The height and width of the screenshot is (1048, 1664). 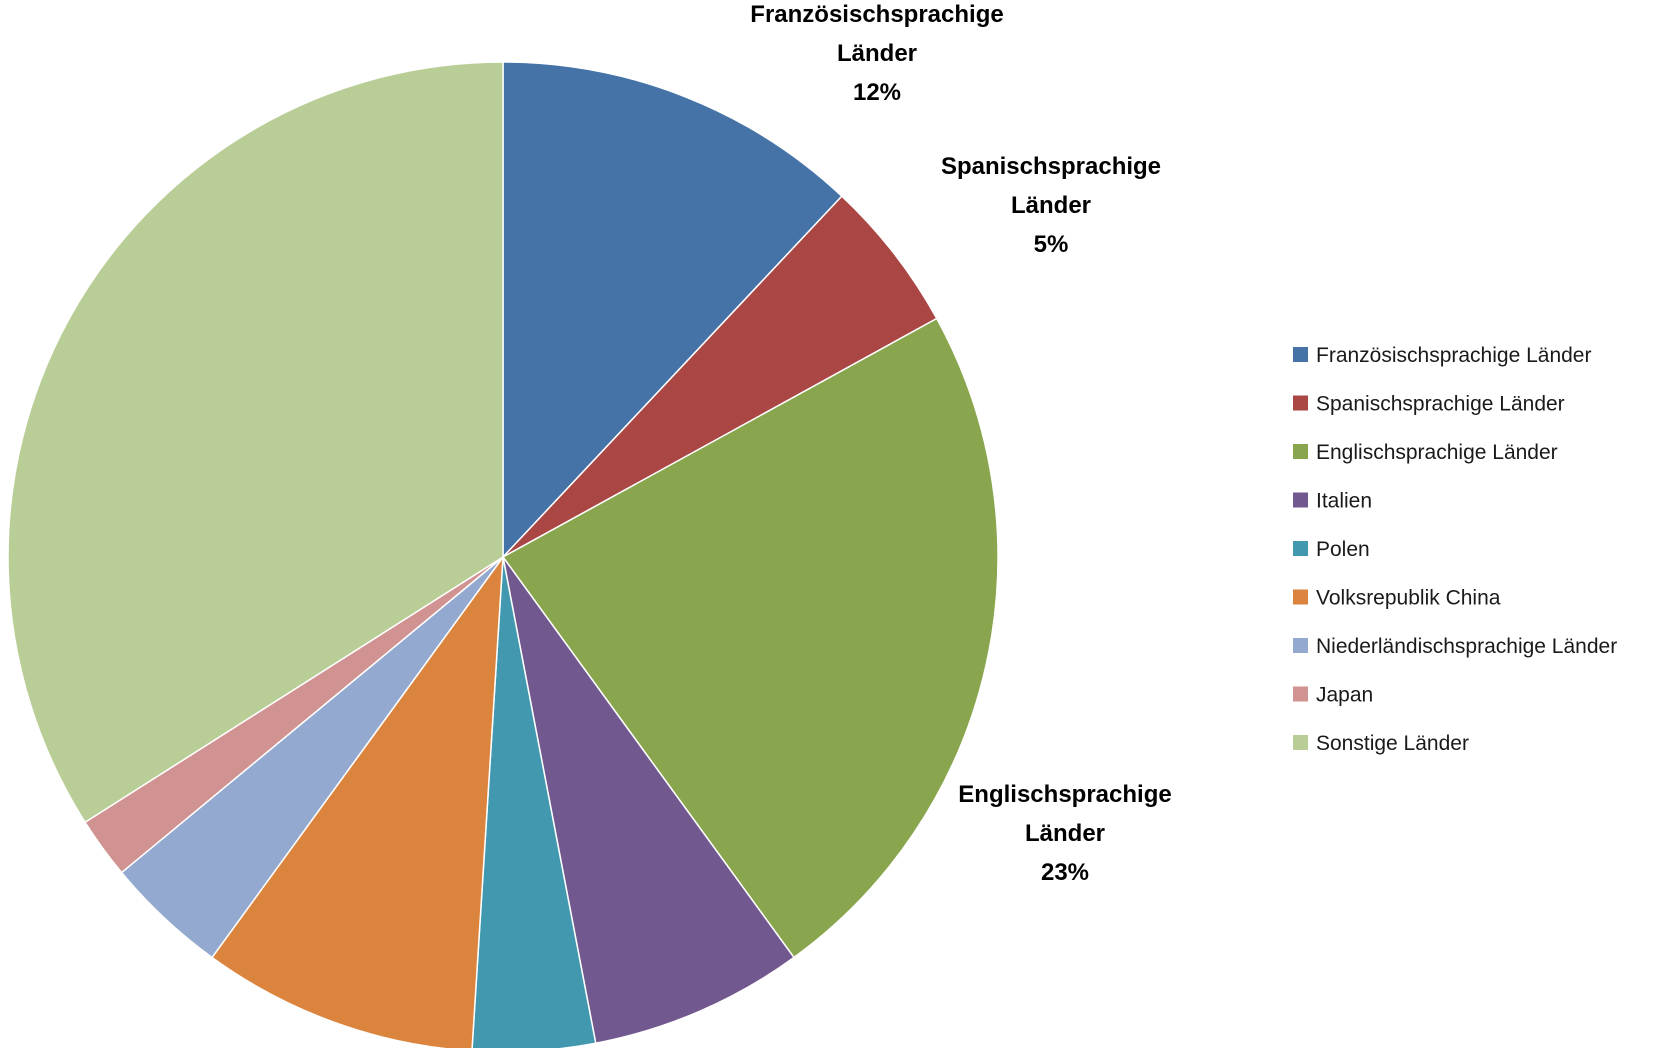 I want to click on legend-item-volksrepublik-china: Volksrepublik China, so click(x=1397, y=598).